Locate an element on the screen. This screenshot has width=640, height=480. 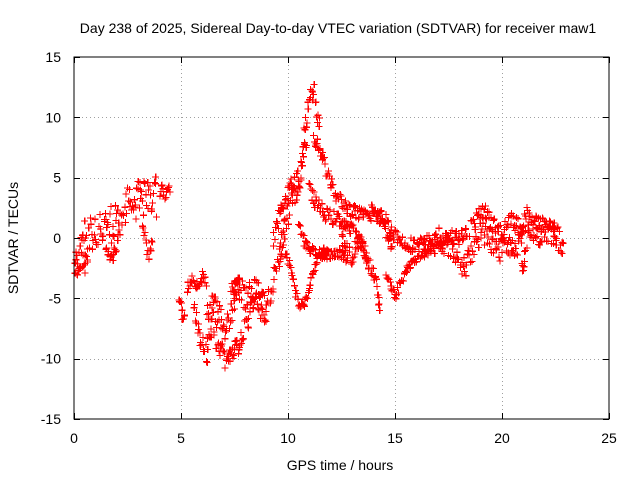
x-tick-label: 5 is located at coordinates (181, 438).